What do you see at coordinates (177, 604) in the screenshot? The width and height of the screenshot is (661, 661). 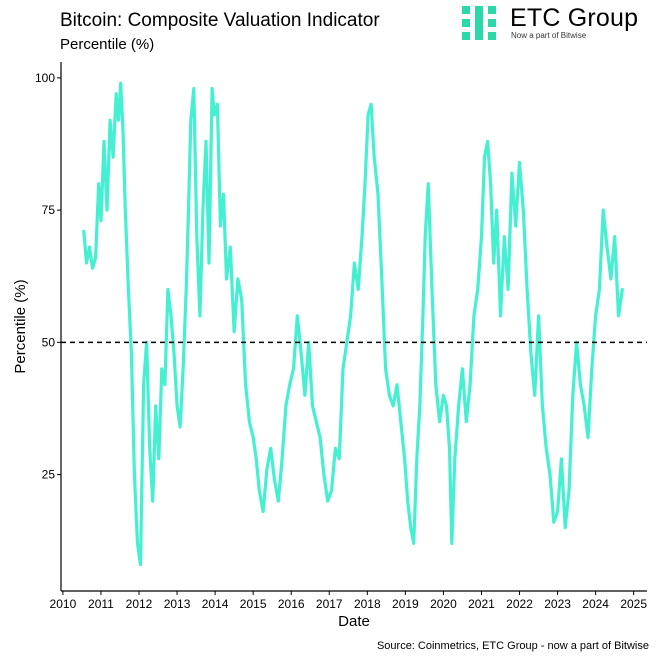 I see `x-tick-label: 2013` at bounding box center [177, 604].